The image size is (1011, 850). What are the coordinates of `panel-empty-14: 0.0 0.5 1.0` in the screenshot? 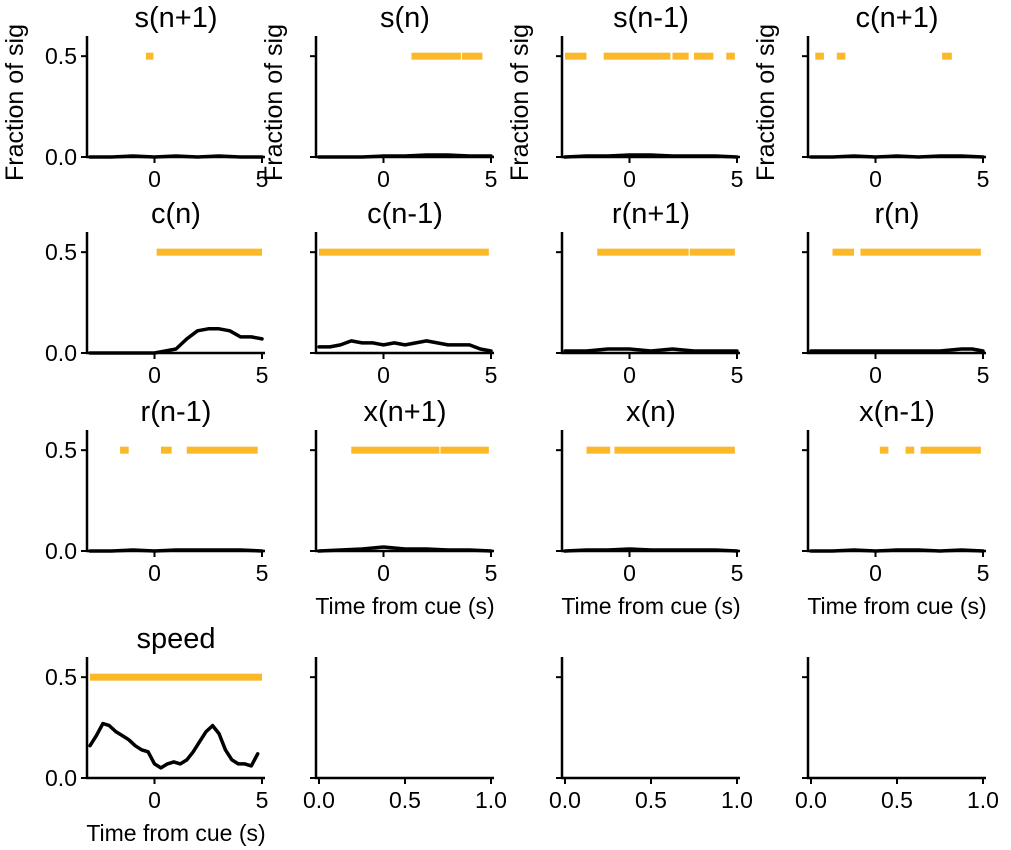 It's located at (651, 735).